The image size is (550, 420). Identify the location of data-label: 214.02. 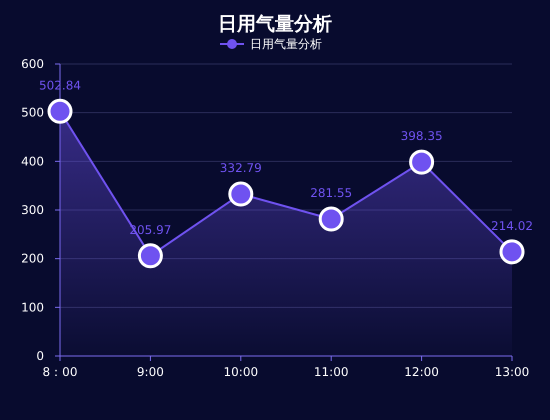
(512, 225).